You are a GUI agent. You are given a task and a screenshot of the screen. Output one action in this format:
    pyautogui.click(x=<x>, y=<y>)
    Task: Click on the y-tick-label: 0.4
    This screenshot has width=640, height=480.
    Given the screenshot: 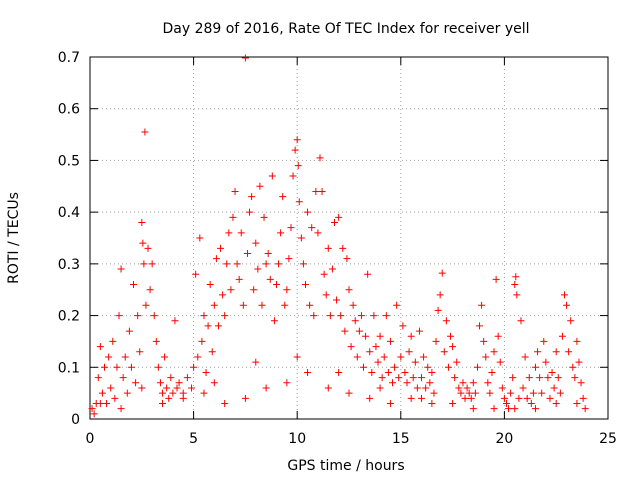 What is the action you would take?
    pyautogui.click(x=69, y=213)
    